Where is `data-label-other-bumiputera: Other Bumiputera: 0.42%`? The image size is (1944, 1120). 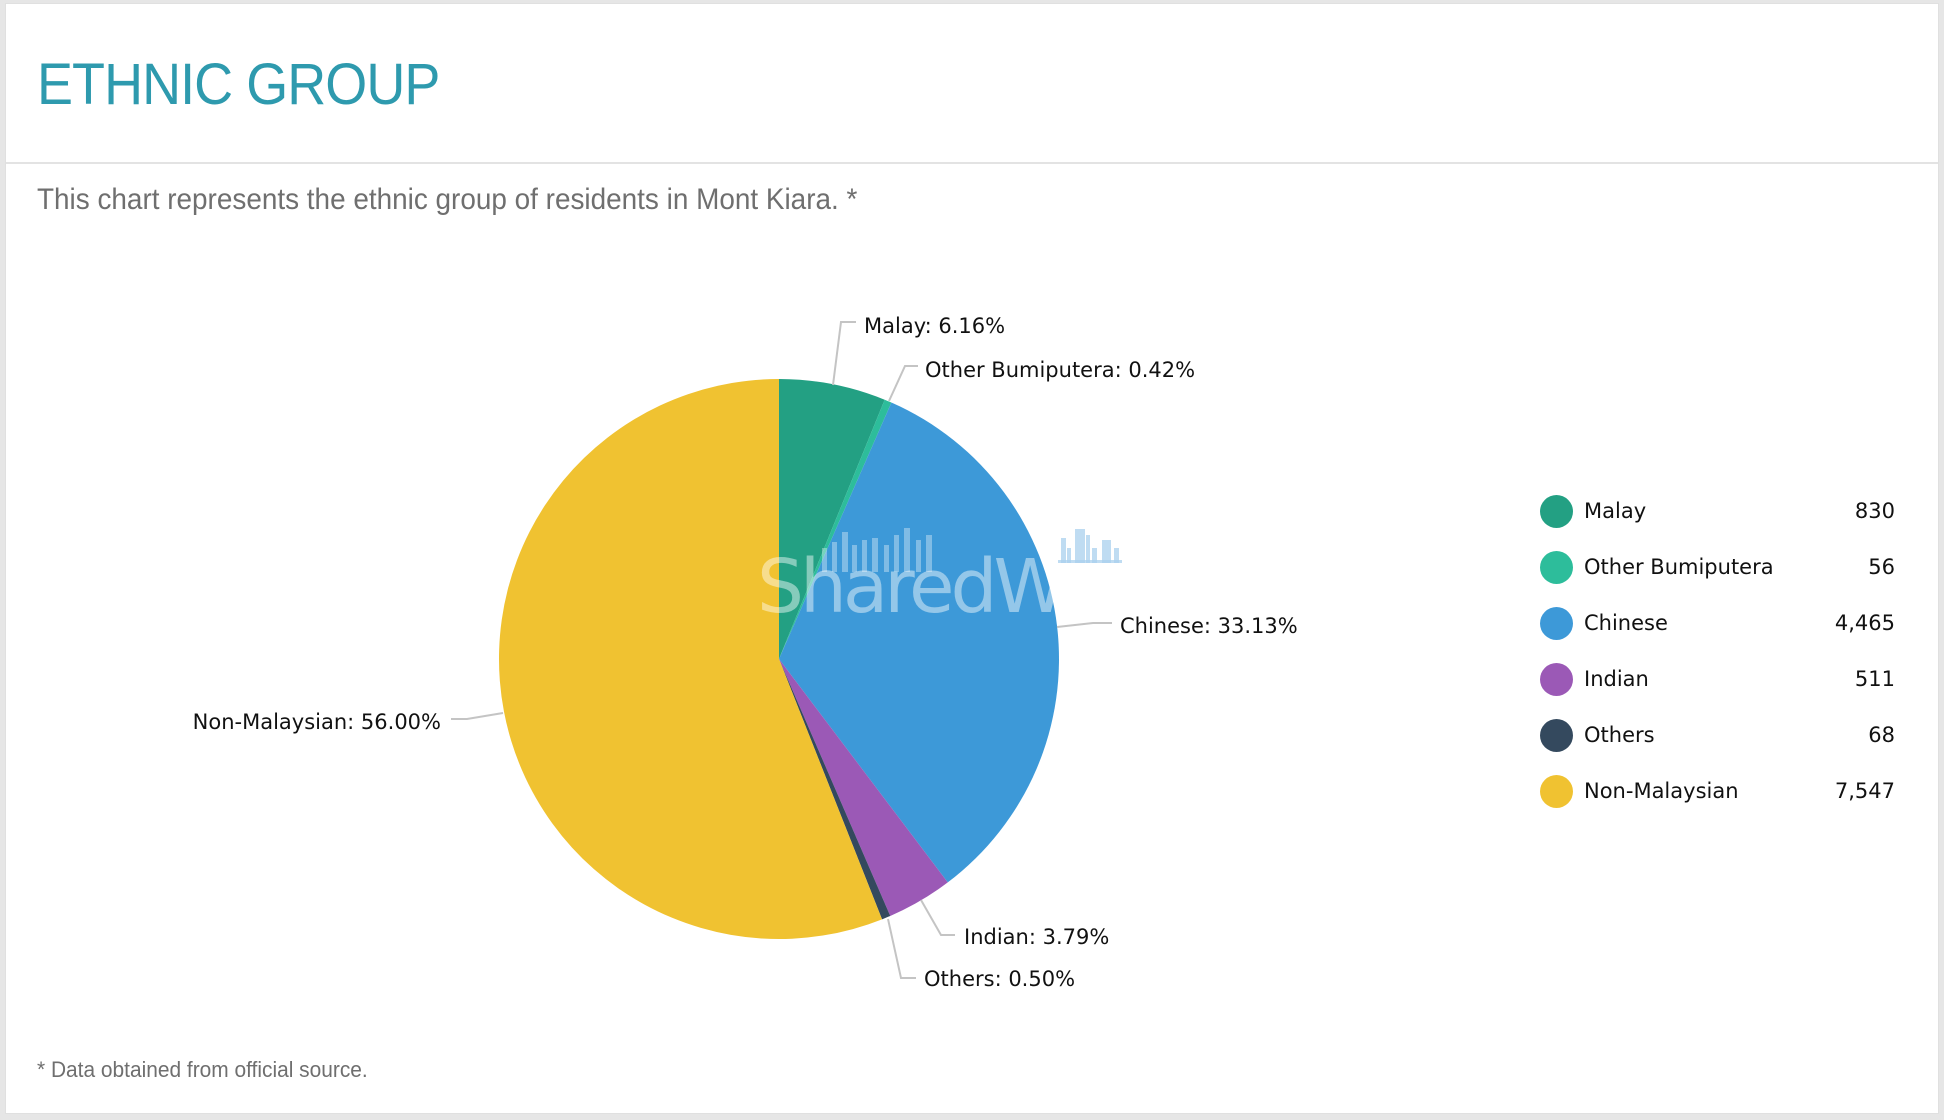
data-label-other-bumiputera: Other Bumiputera: 0.42% is located at coordinates (1060, 370).